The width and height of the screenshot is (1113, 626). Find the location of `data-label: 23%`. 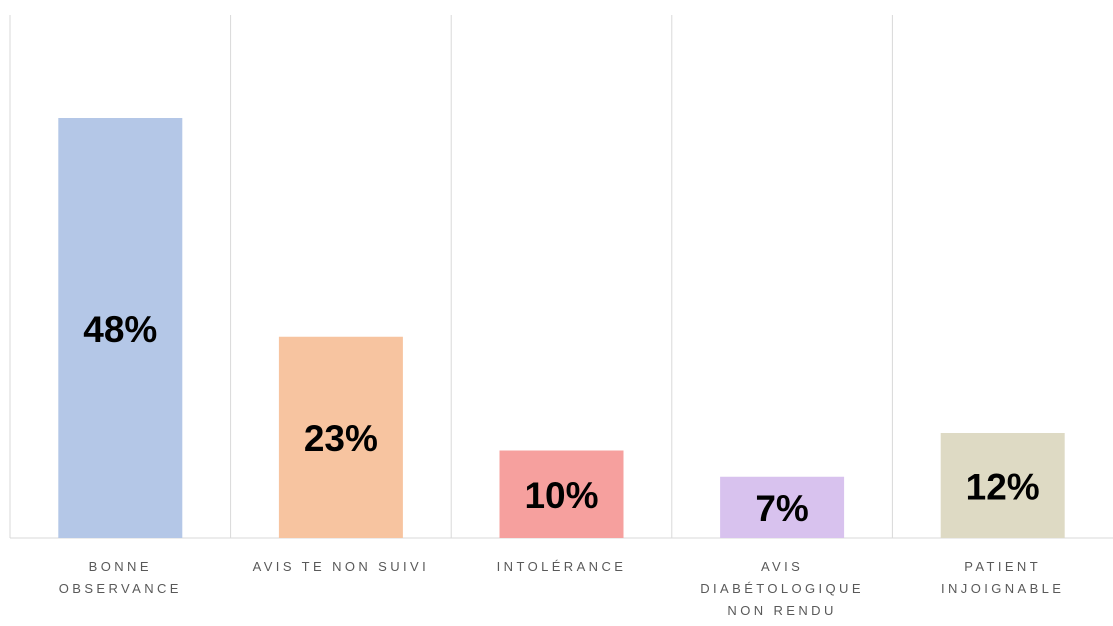

data-label: 23% is located at coordinates (341, 438).